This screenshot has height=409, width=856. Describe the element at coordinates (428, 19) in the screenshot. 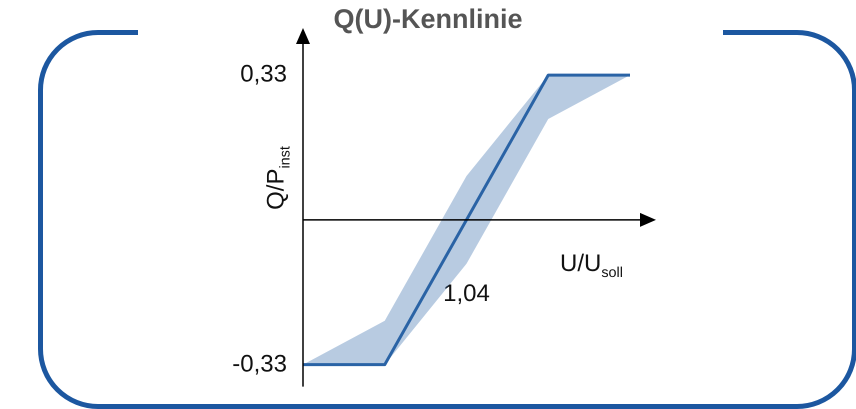

I see `chart-title: Q(U)-Kennlinie` at that location.